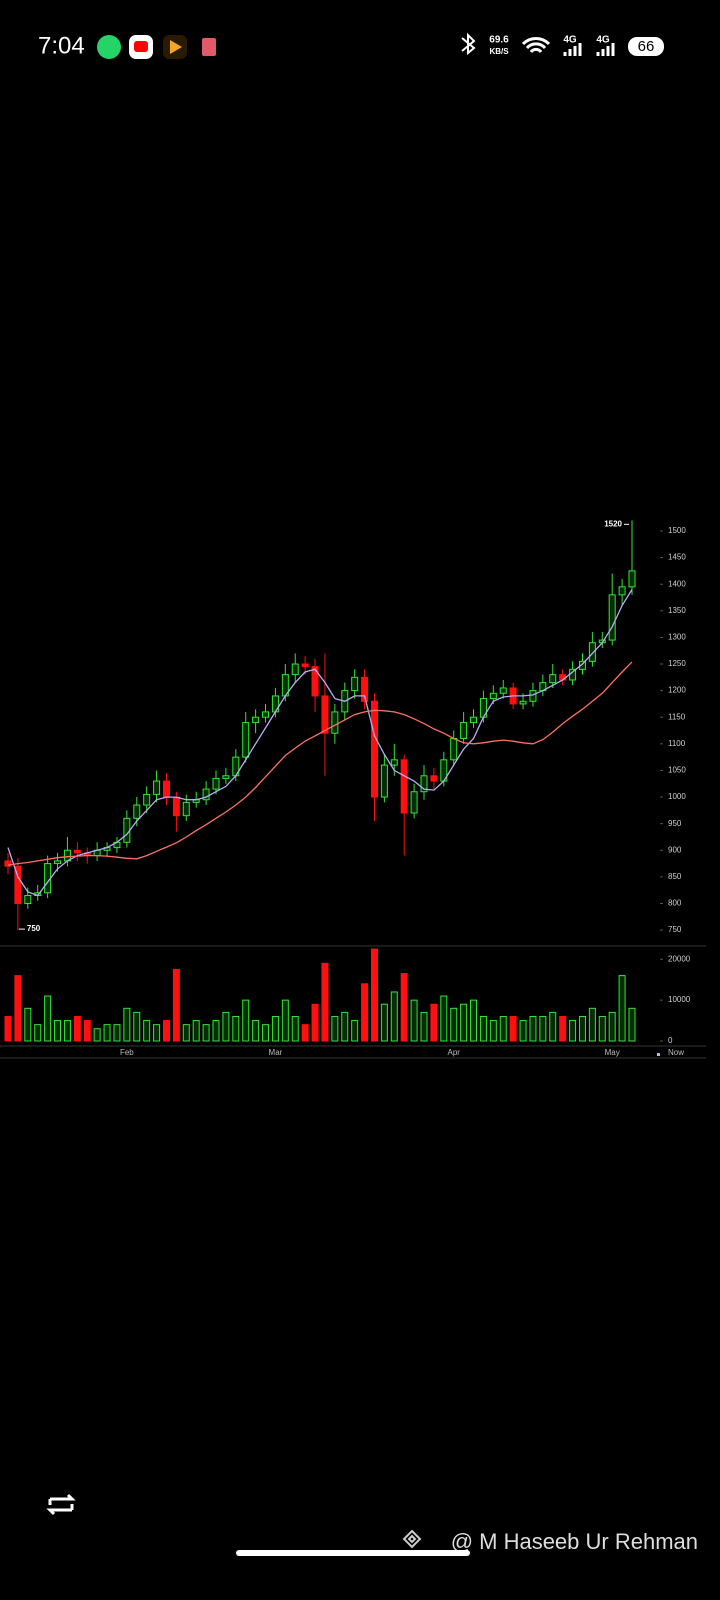 The image size is (720, 1600). I want to click on now-marker, so click(658, 1054).